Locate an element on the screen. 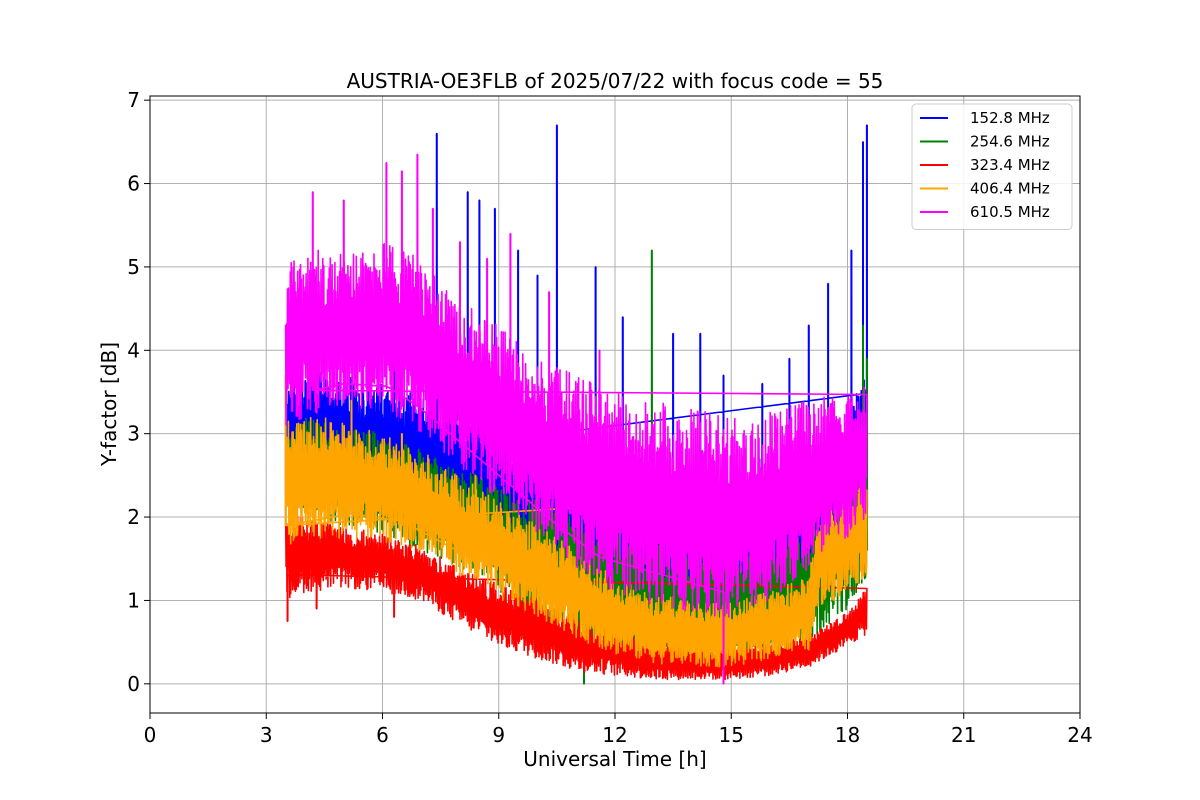 Image resolution: width=1200 pixels, height=800 pixels. y-tick-label: 0 is located at coordinates (133, 684).